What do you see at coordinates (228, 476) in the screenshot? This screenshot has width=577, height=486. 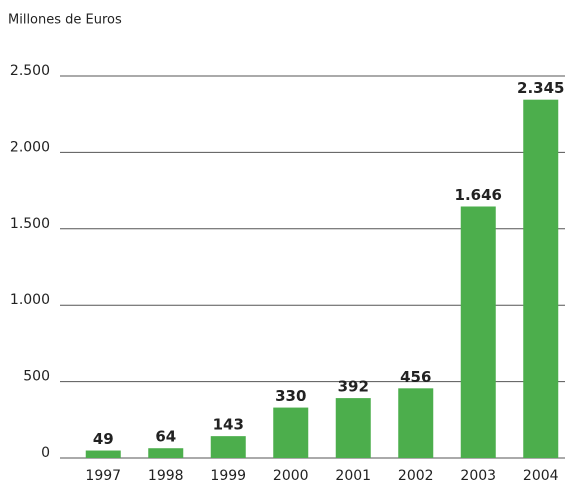 I see `x-tick-label: 1999` at bounding box center [228, 476].